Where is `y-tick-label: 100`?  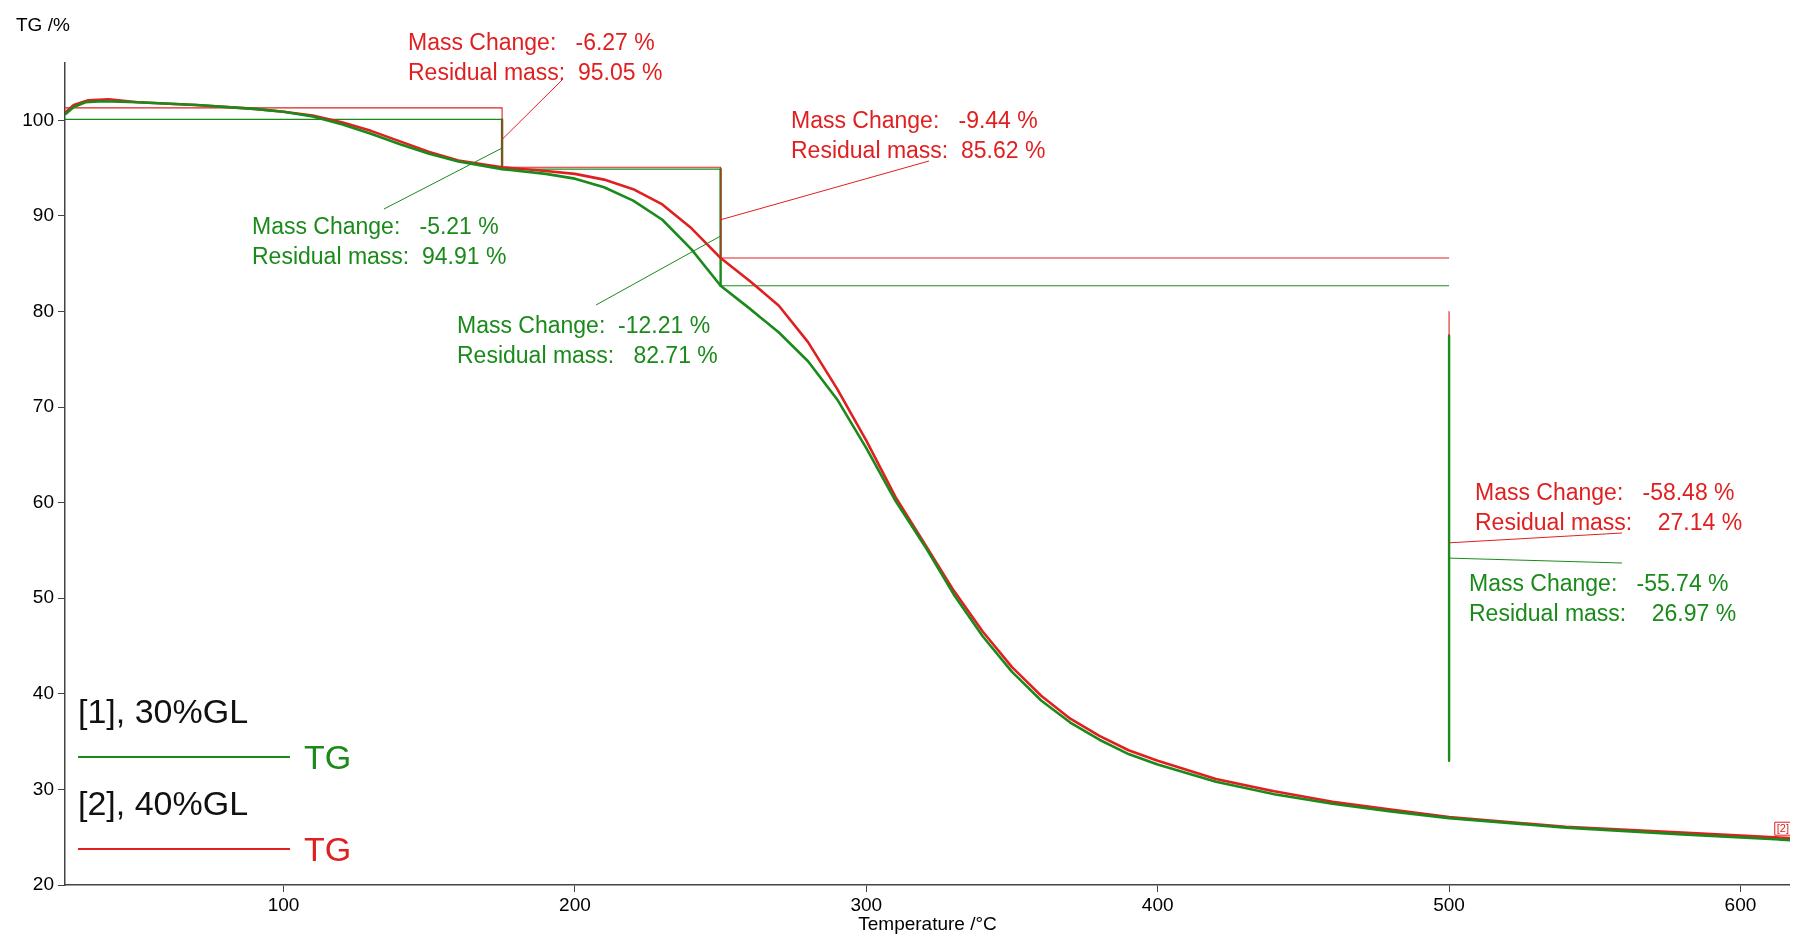 y-tick-label: 100 is located at coordinates (38, 119).